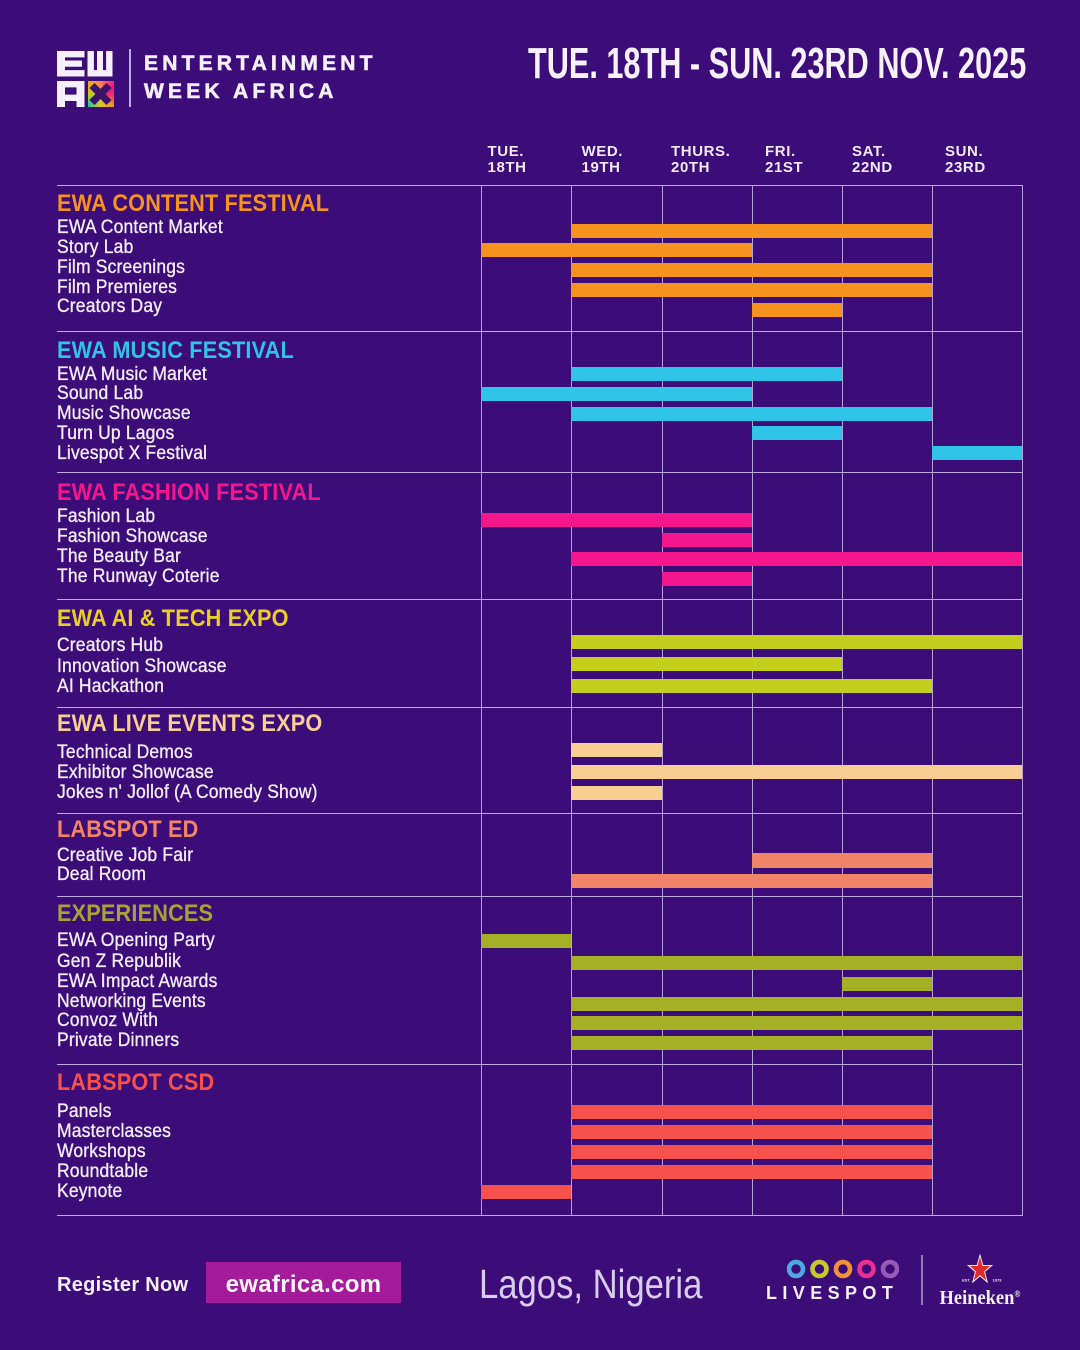  Describe the element at coordinates (998, 1280) in the screenshot. I see `svg-text: 1873` at that location.